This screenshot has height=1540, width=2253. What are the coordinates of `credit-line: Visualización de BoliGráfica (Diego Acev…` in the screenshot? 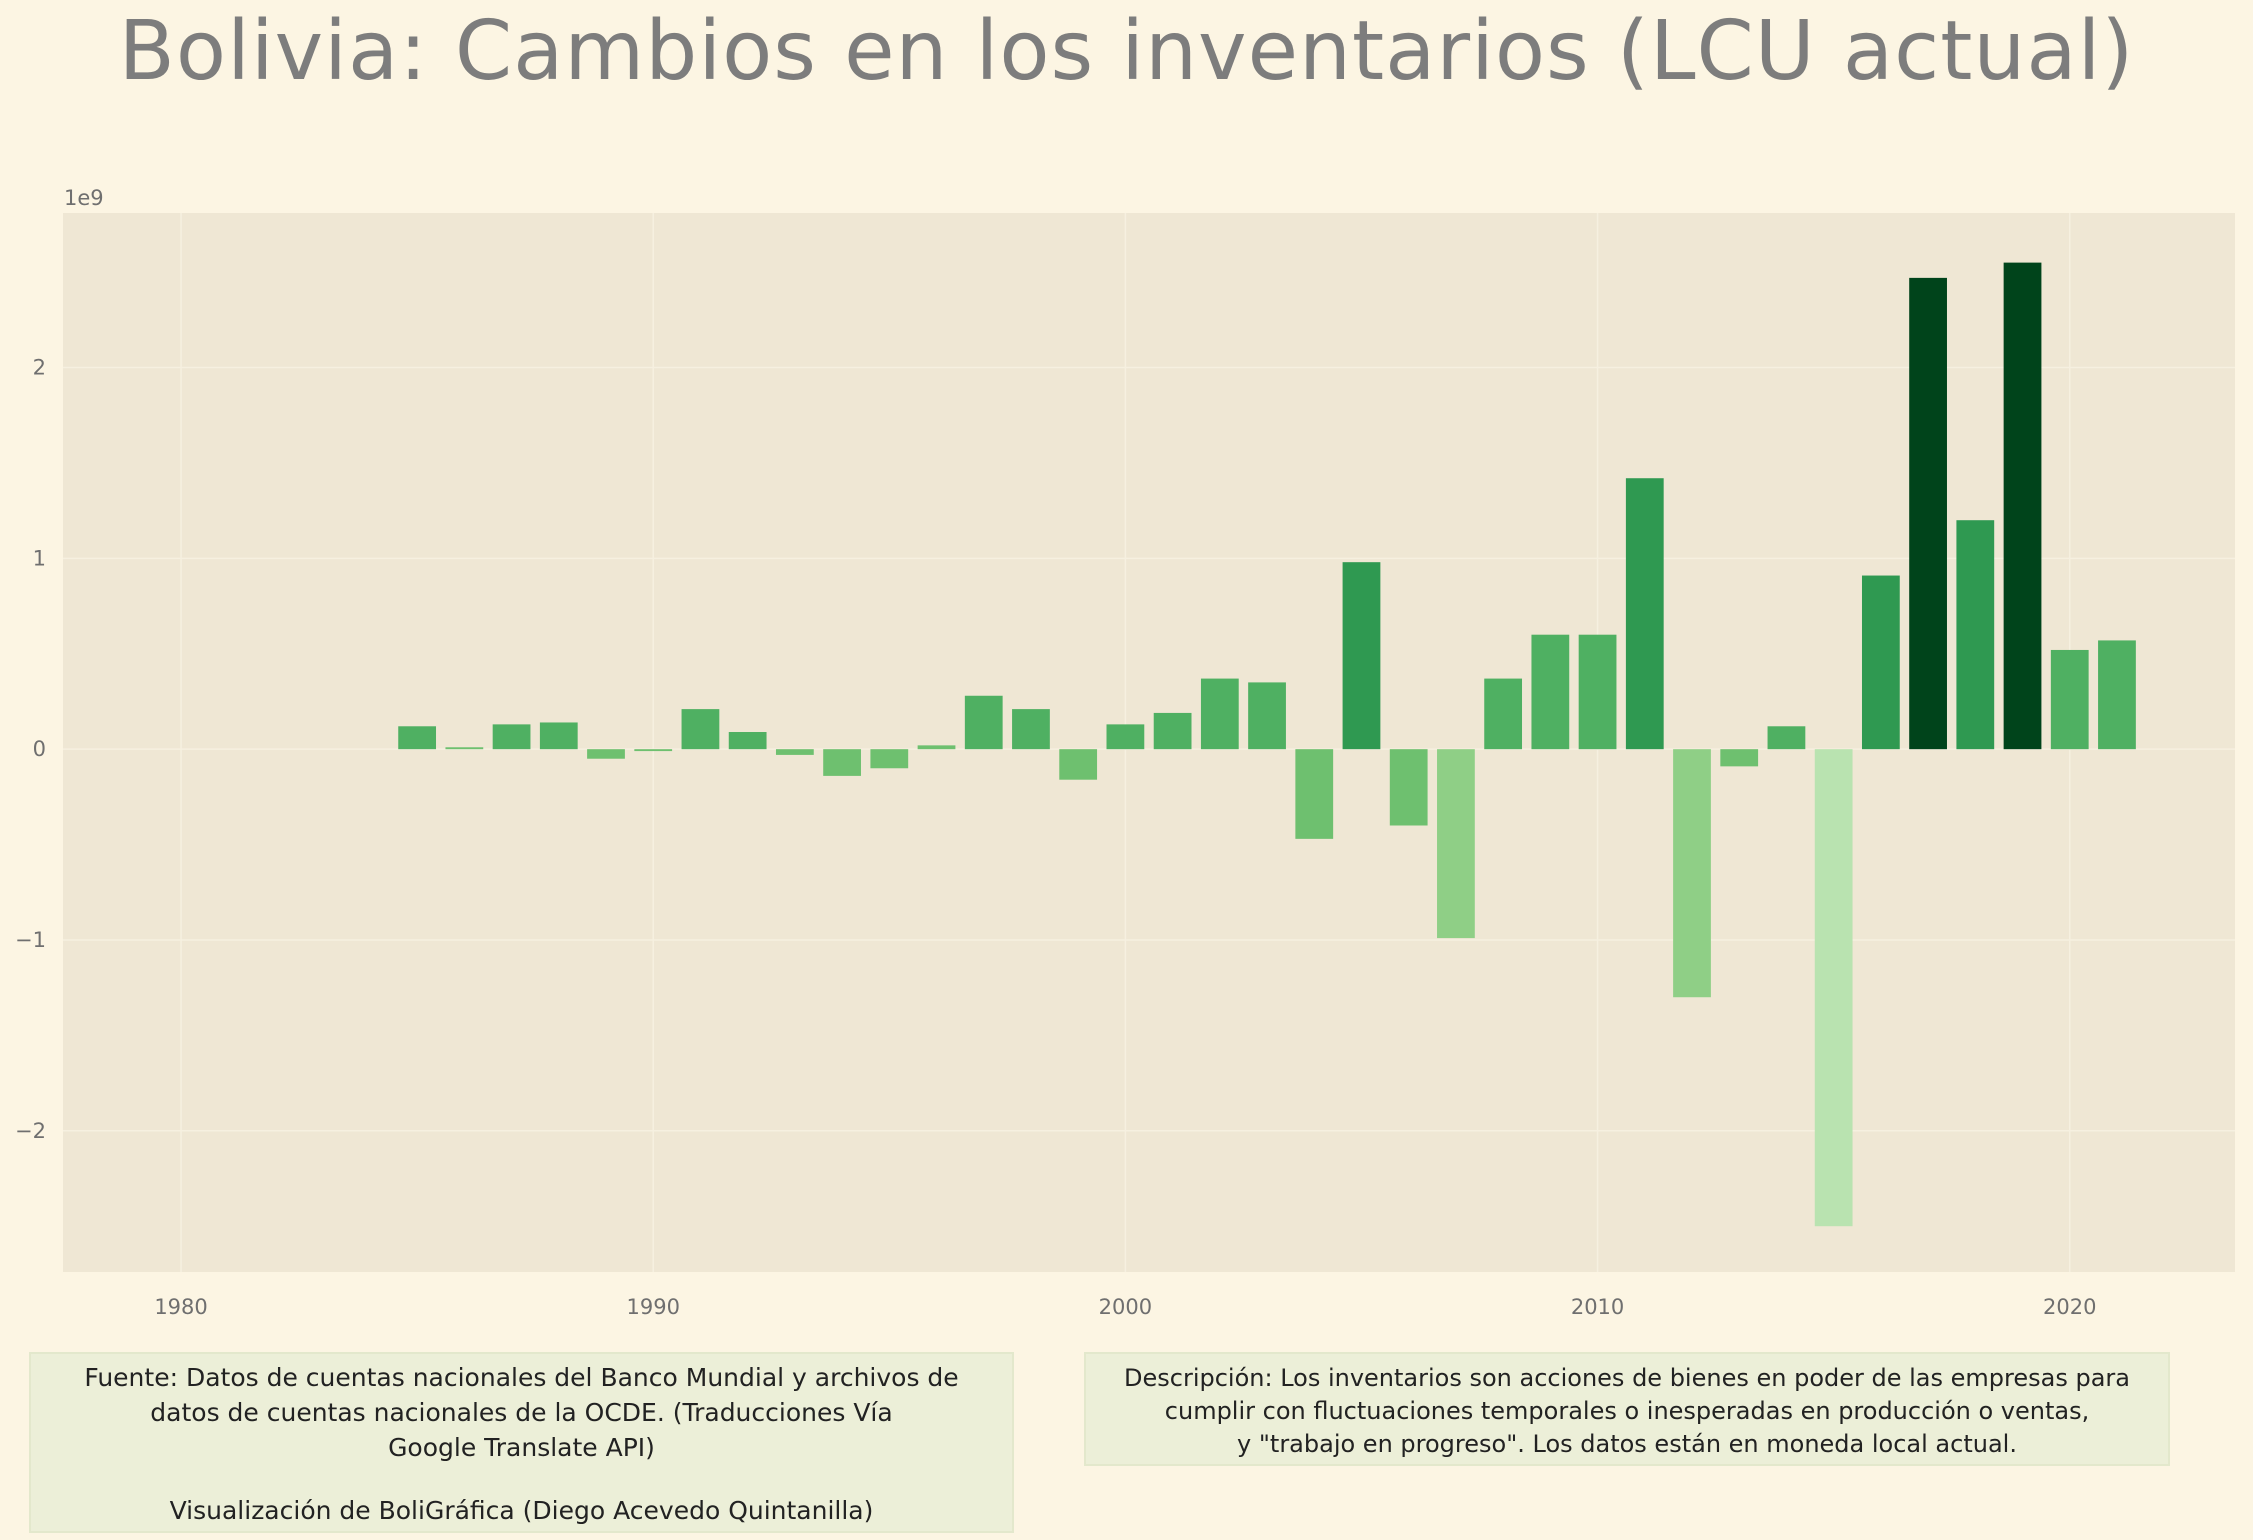 It's located at (521, 1510).